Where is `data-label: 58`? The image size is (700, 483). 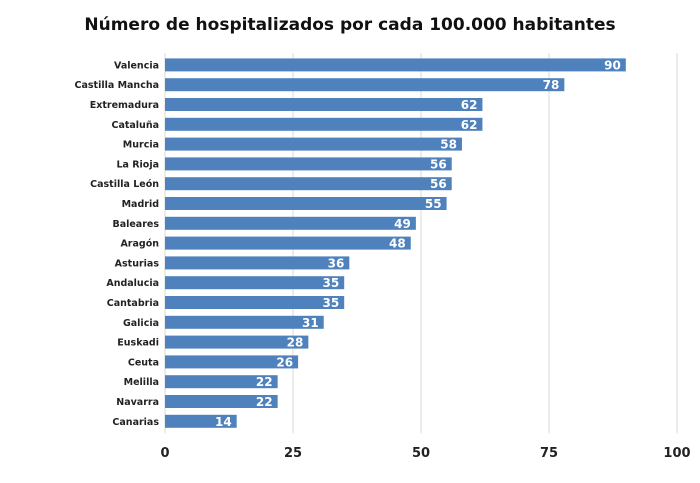 data-label: 58 is located at coordinates (448, 145).